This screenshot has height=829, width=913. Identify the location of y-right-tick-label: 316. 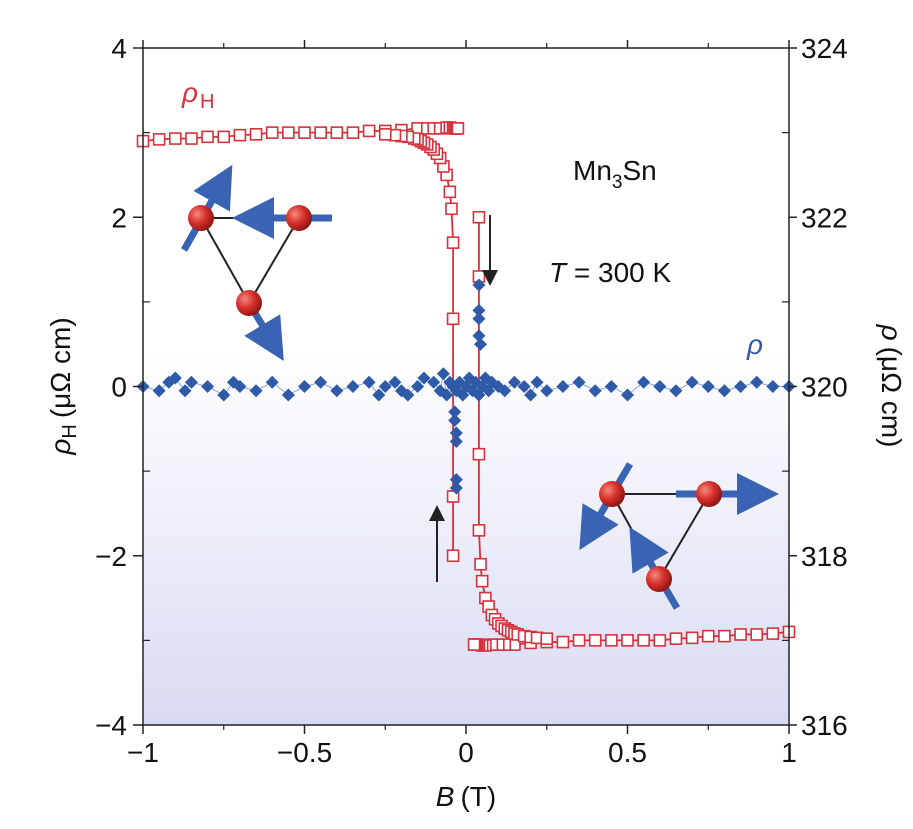
(824, 725).